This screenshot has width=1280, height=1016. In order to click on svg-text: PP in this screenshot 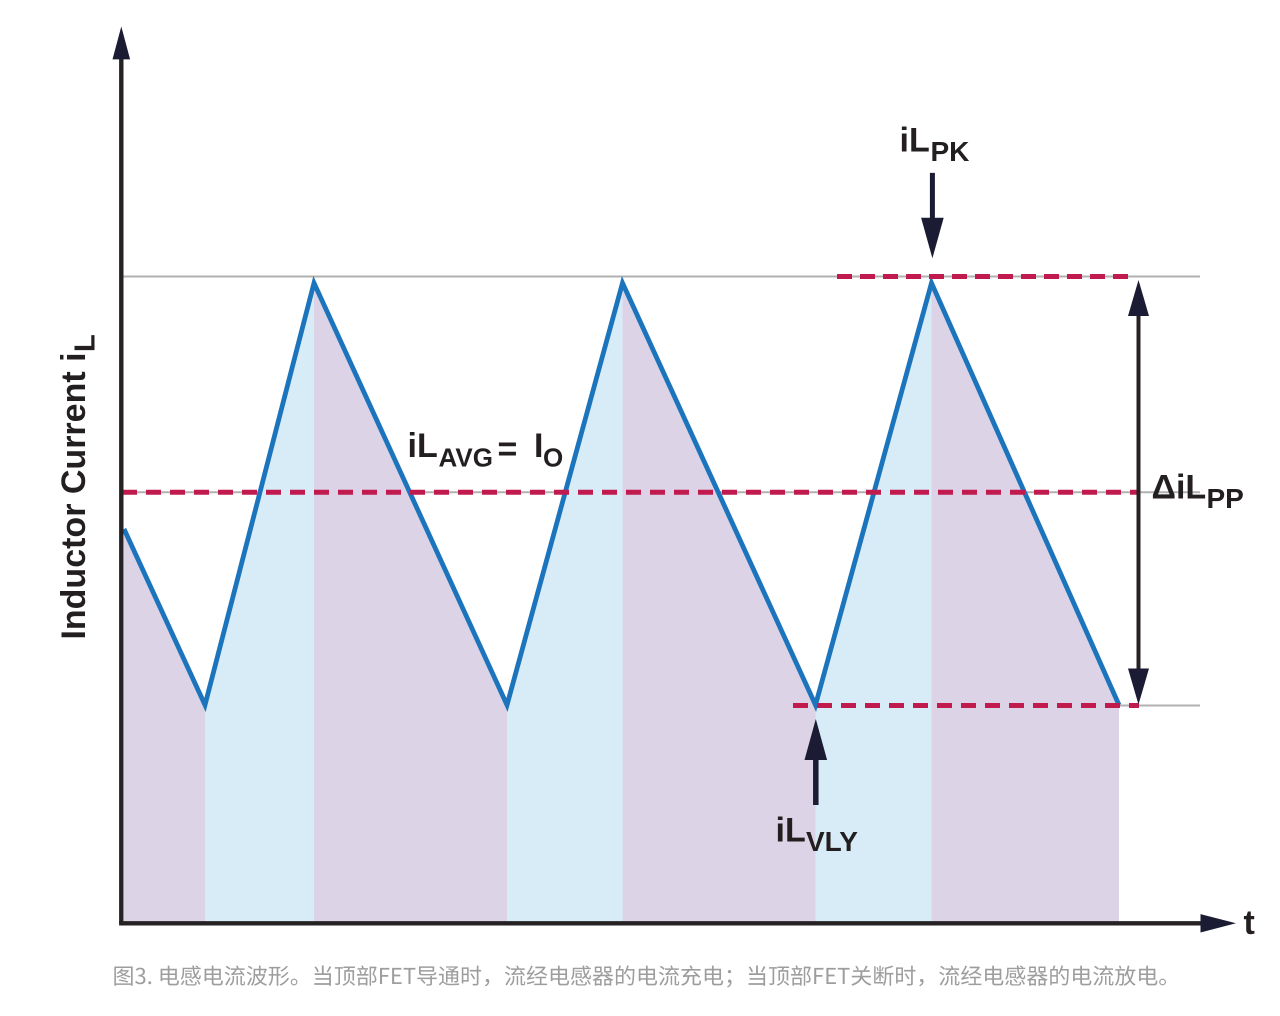, I will do `click(1225, 498)`.